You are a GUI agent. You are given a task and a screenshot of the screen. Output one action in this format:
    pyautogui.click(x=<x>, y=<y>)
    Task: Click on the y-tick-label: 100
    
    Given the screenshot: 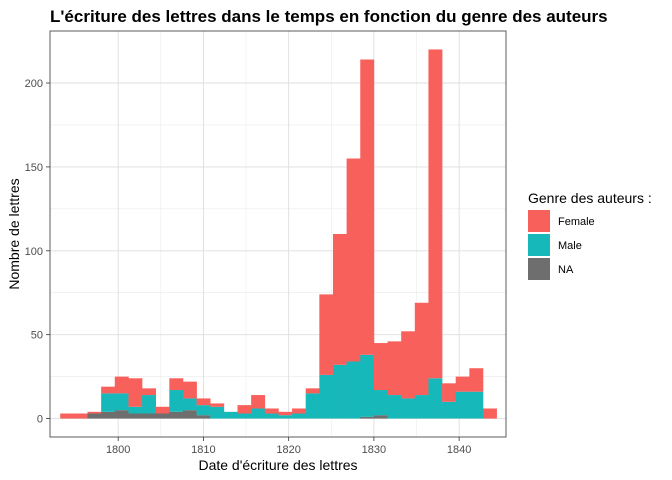 What is the action you would take?
    pyautogui.click(x=34, y=252)
    